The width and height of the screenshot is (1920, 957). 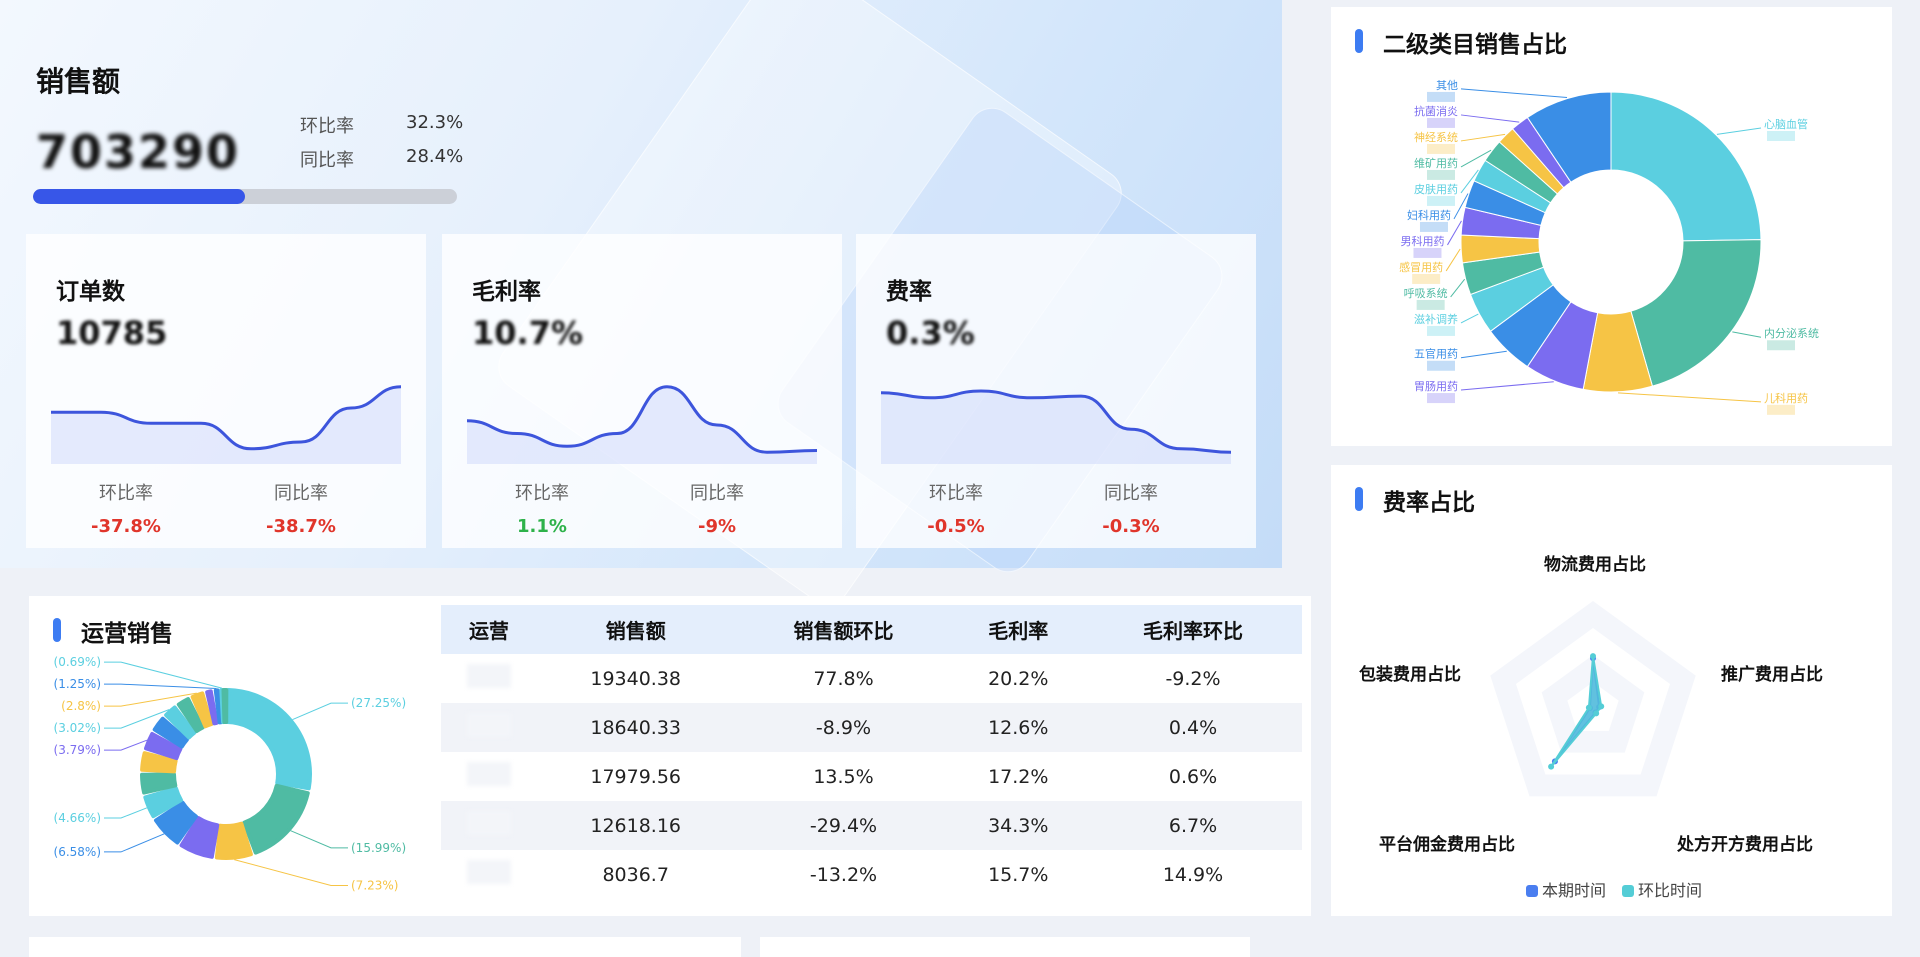 I want to click on radar-axis-label: 物流费用占比, so click(x=1595, y=565).